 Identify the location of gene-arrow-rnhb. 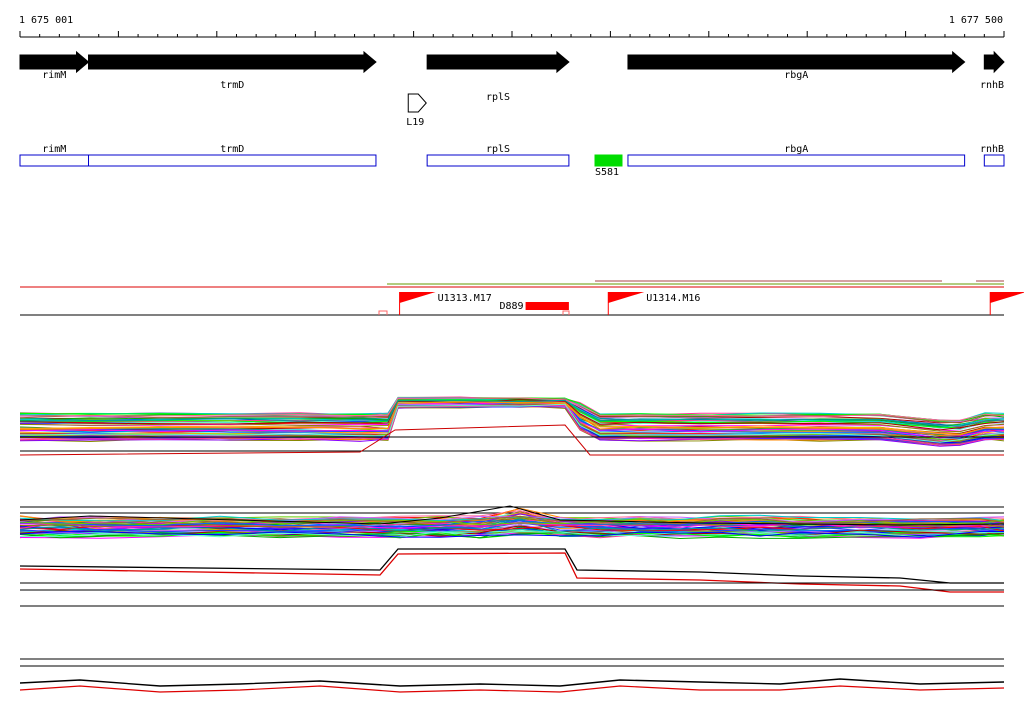
(994, 62).